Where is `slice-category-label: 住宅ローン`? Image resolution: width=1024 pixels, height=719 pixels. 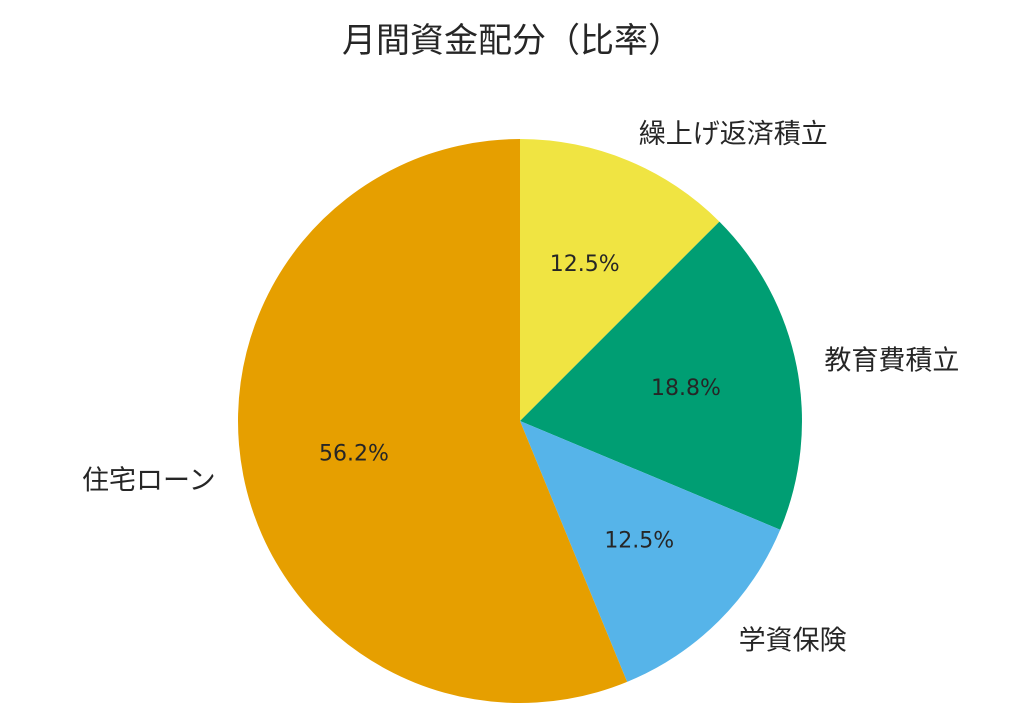
slice-category-label: 住宅ローン is located at coordinates (149, 481).